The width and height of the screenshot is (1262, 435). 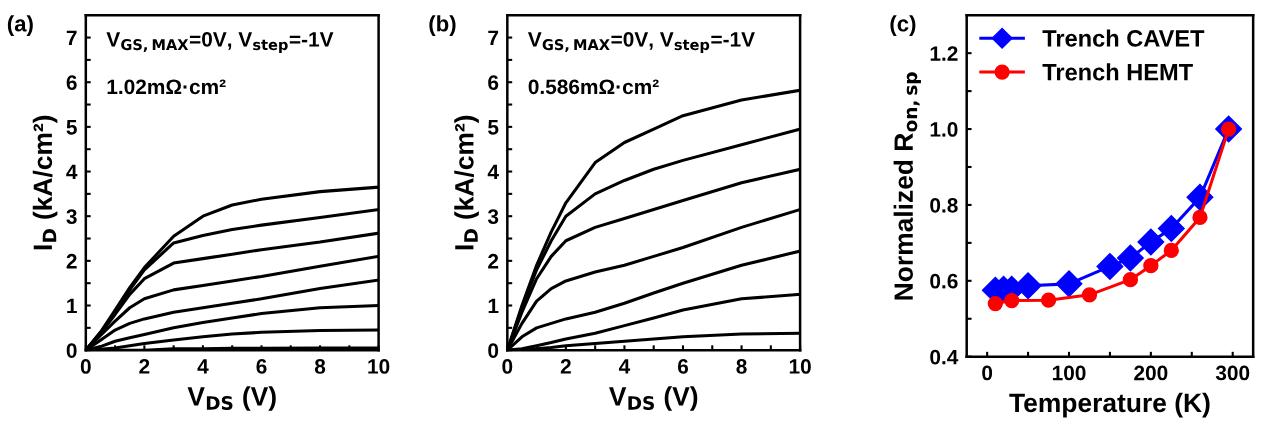 What do you see at coordinates (944, 205) in the screenshot?
I see `y-tick-label: 0.8` at bounding box center [944, 205].